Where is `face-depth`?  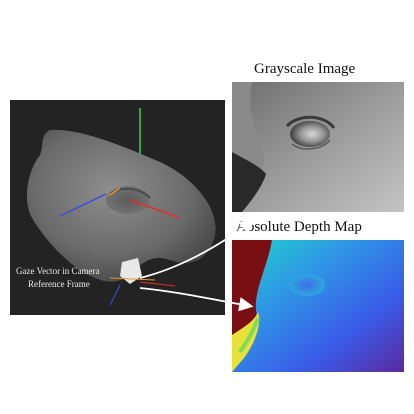
face-depth is located at coordinates (318, 306).